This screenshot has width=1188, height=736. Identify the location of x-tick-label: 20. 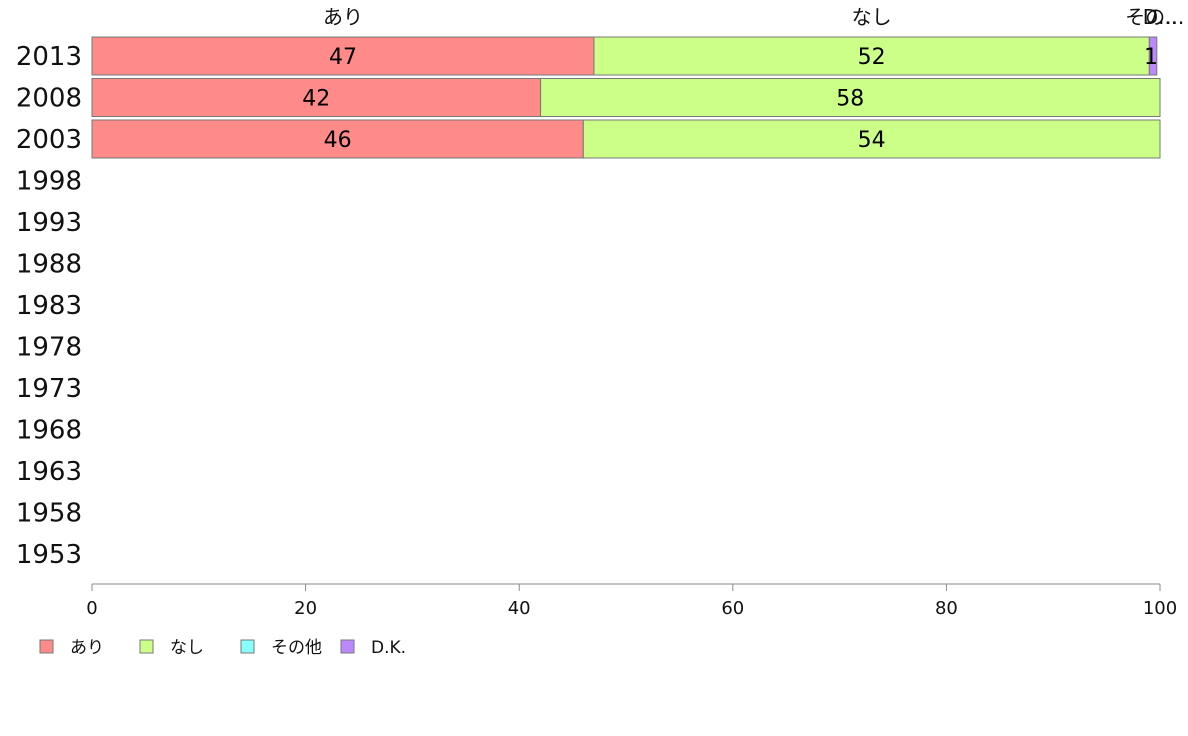
(305, 608).